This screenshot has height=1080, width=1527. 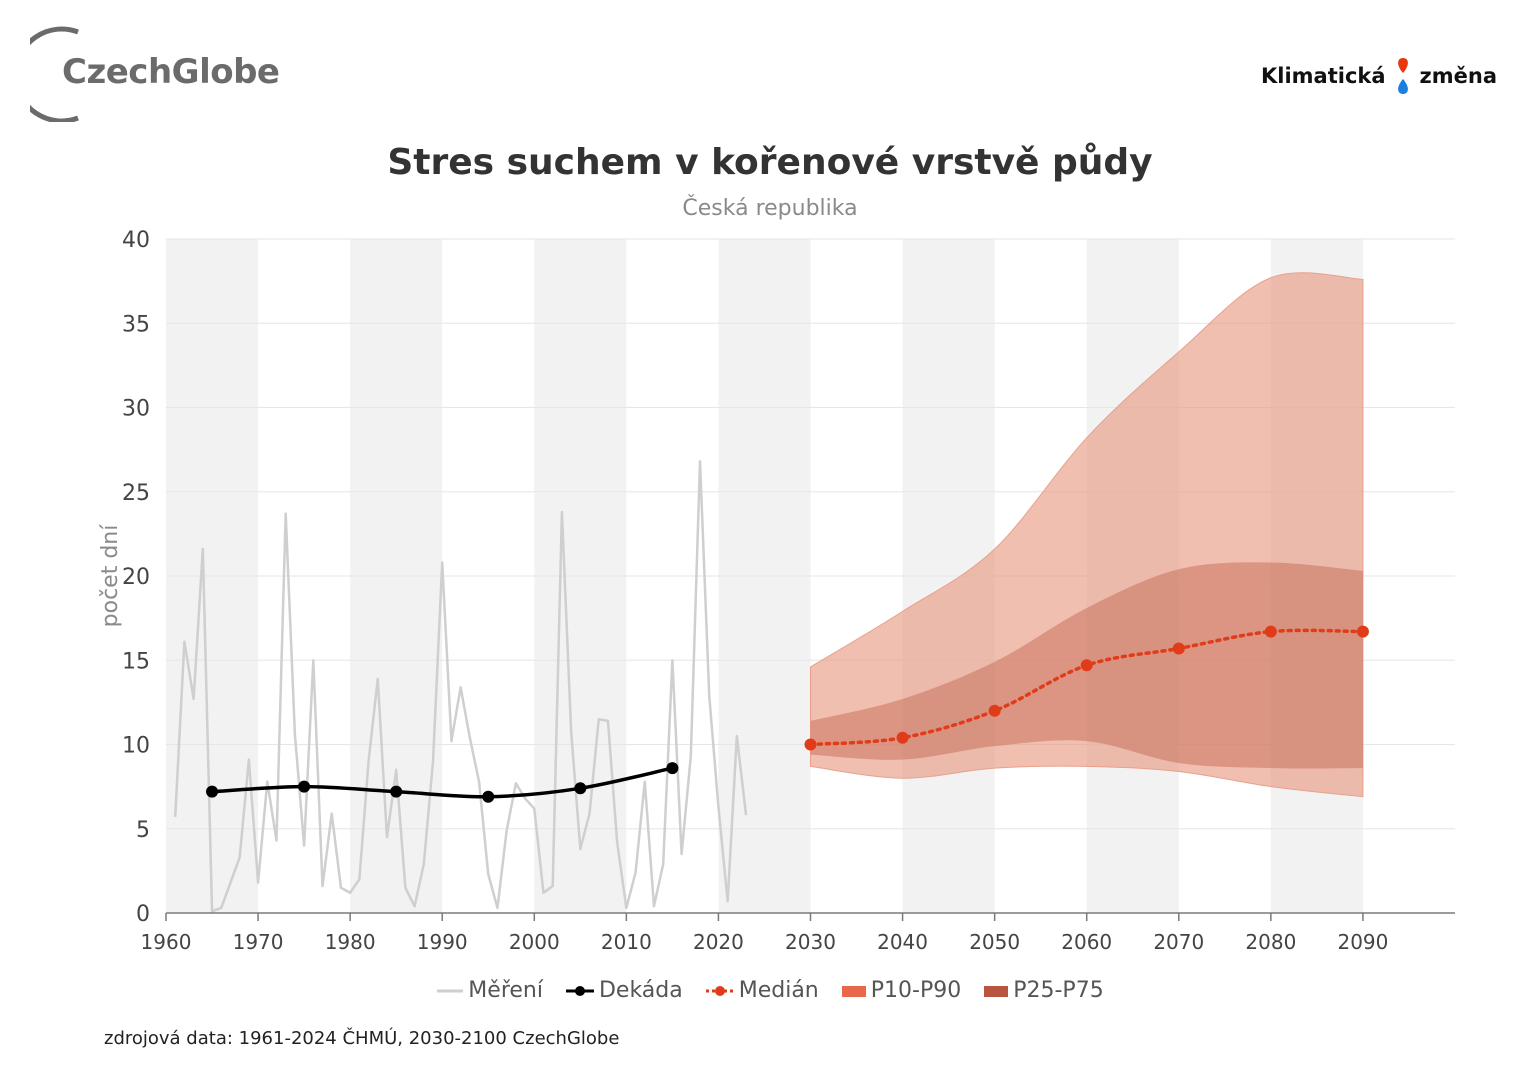 What do you see at coordinates (626, 942) in the screenshot?
I see `x-tick-label: 2010` at bounding box center [626, 942].